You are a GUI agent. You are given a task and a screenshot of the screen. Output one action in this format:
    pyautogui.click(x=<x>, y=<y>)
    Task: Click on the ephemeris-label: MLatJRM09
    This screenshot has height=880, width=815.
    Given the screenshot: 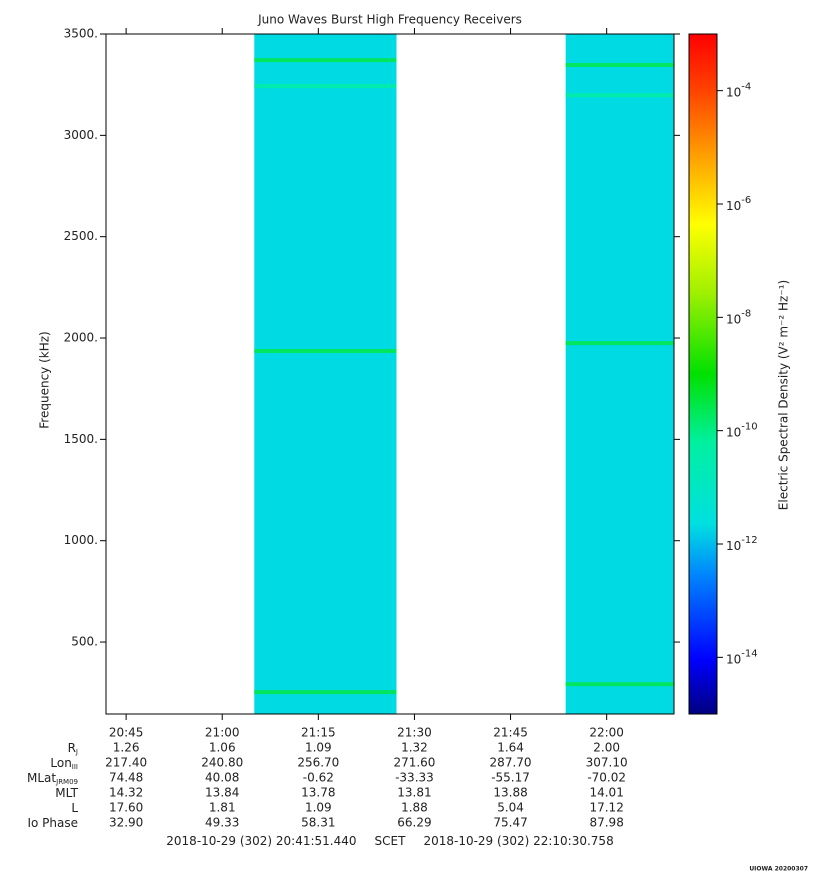 What is the action you would take?
    pyautogui.click(x=52, y=779)
    